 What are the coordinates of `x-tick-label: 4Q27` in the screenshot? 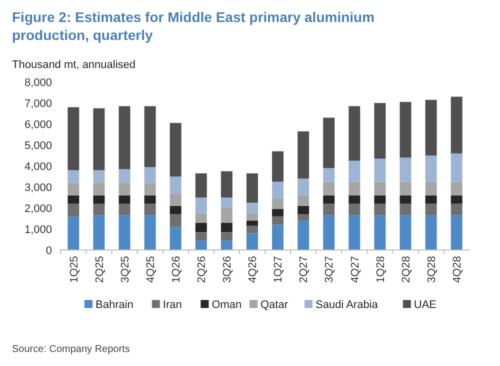 It's located at (355, 269).